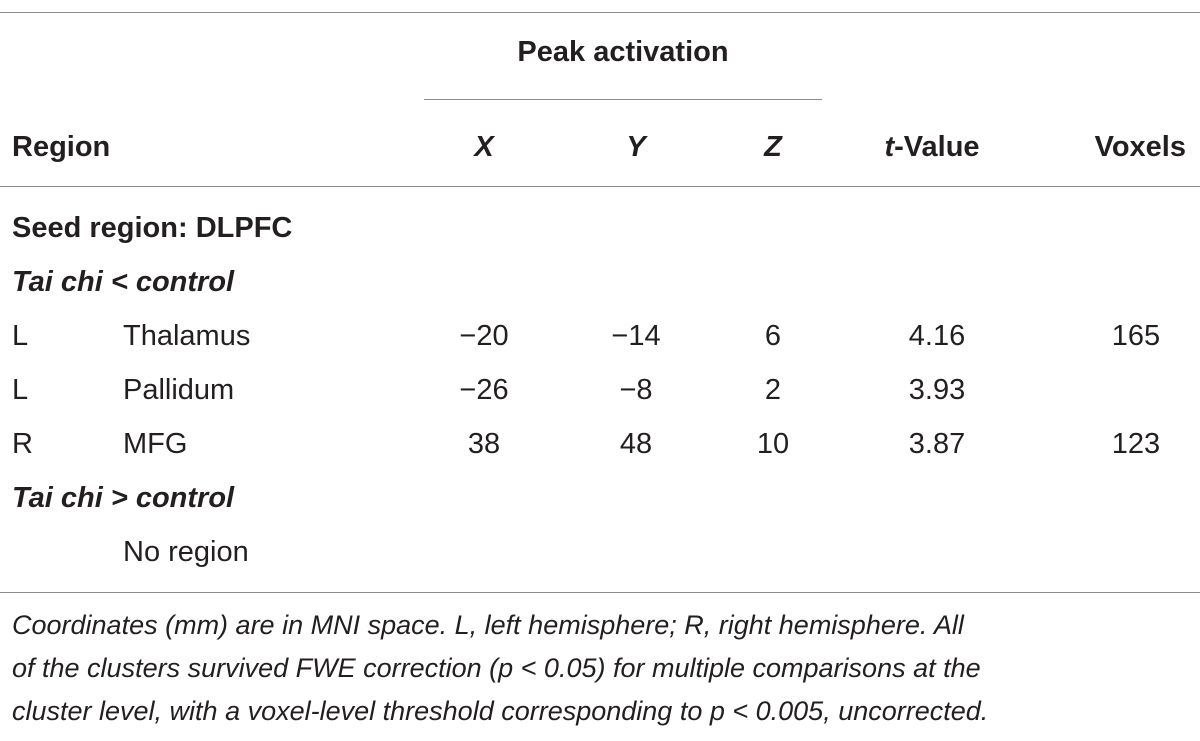 This screenshot has width=1200, height=741. I want to click on value-word: -Value, so click(937, 147).